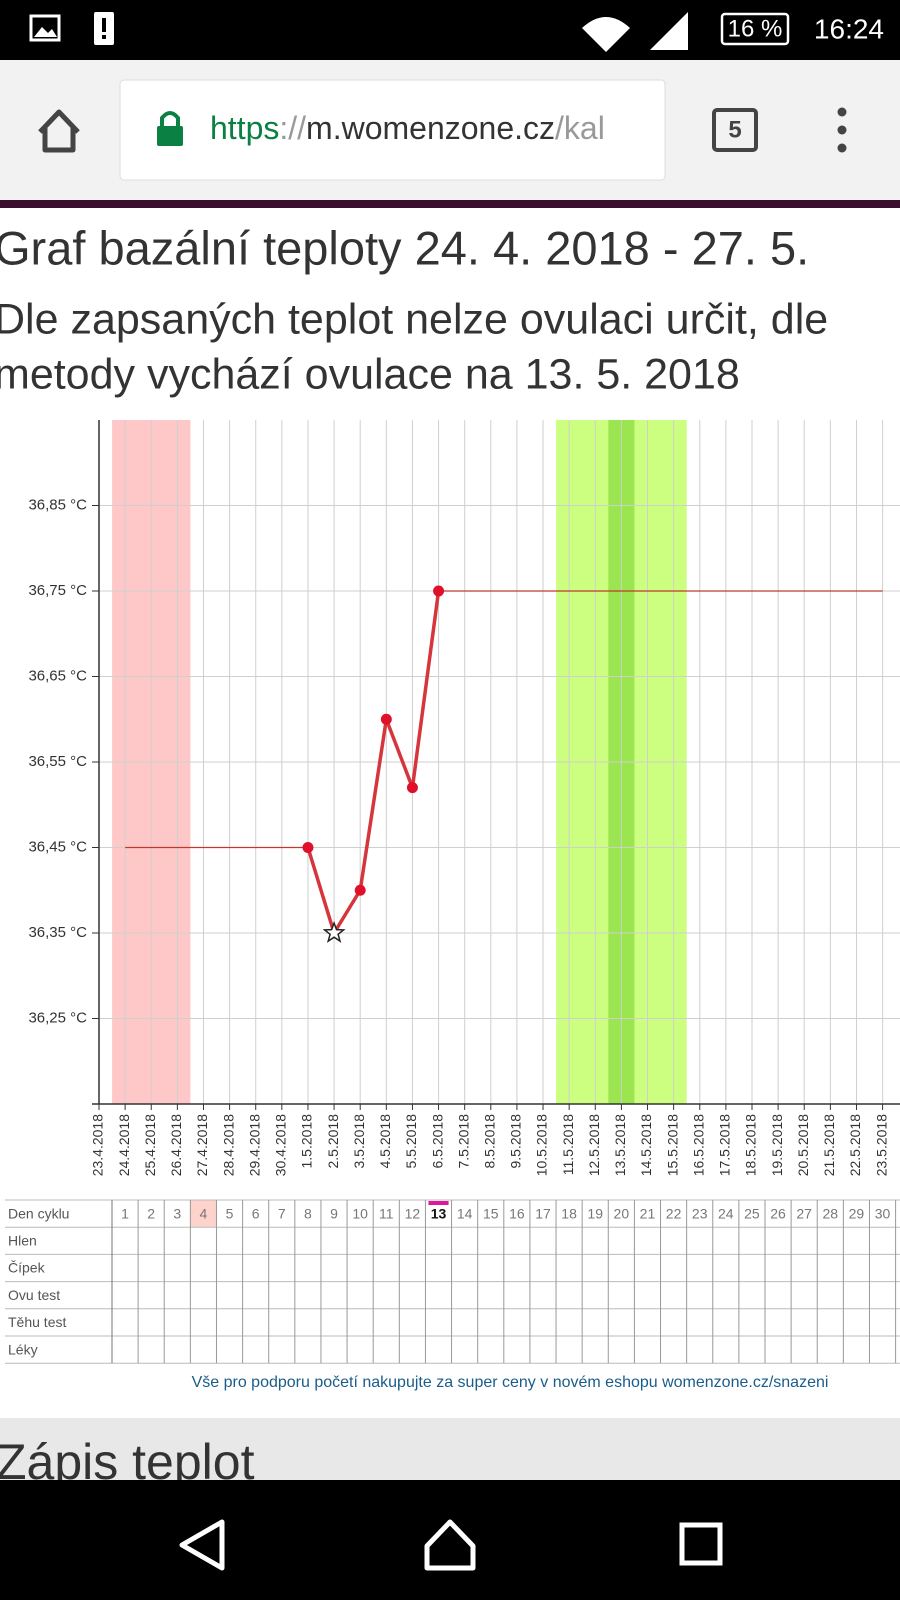 This screenshot has width=900, height=1600. What do you see at coordinates (407, 128) in the screenshot?
I see `url-text: https://m.womenzone.cz/kal` at bounding box center [407, 128].